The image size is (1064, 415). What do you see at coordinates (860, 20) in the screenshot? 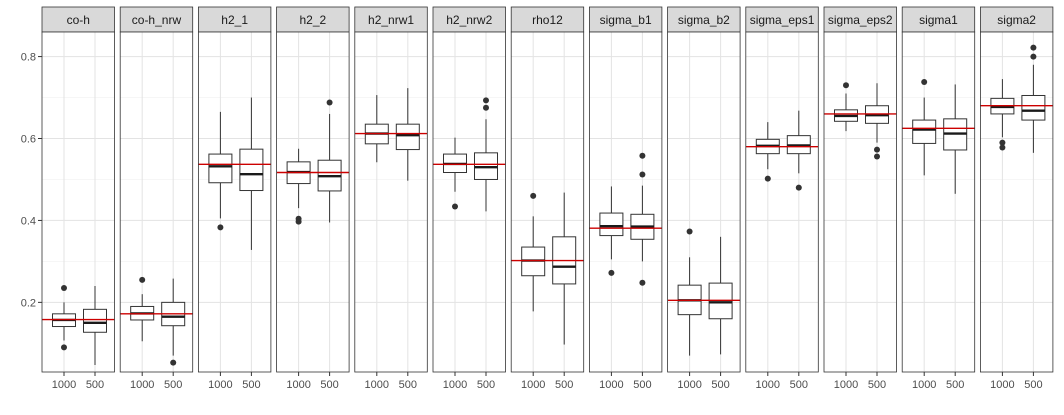
I see `facet-strip-label: sigma_eps2` at bounding box center [860, 20].